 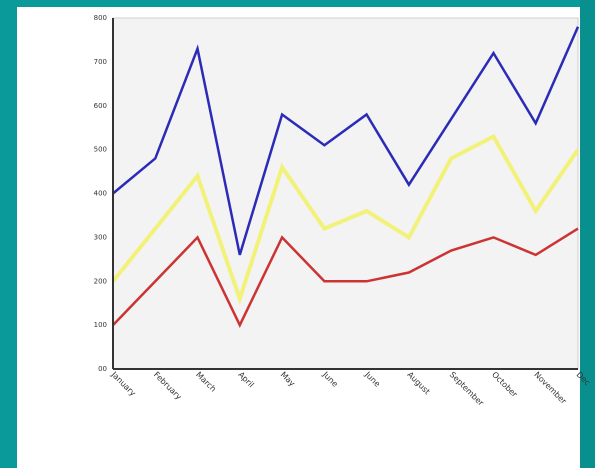 I want to click on x-tick-label: February, so click(x=168, y=386).